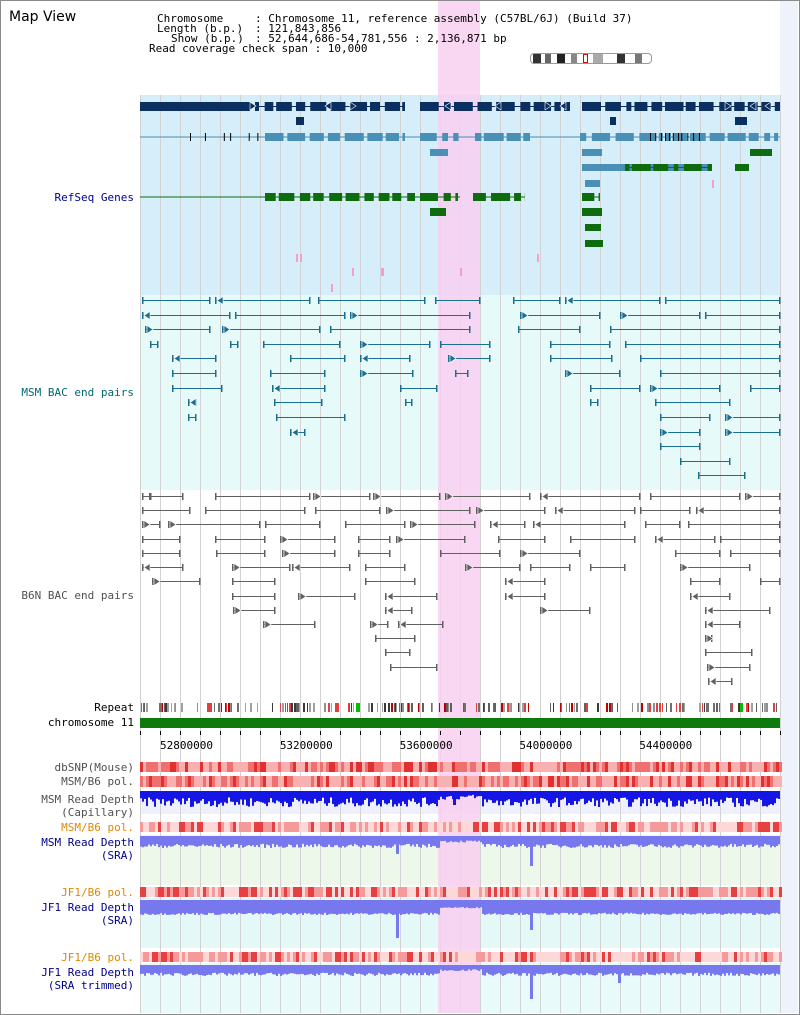 The height and width of the screenshot is (1015, 800). Describe the element at coordinates (545, 496) in the screenshot. I see `b6n-bac-pair-arrow` at that location.